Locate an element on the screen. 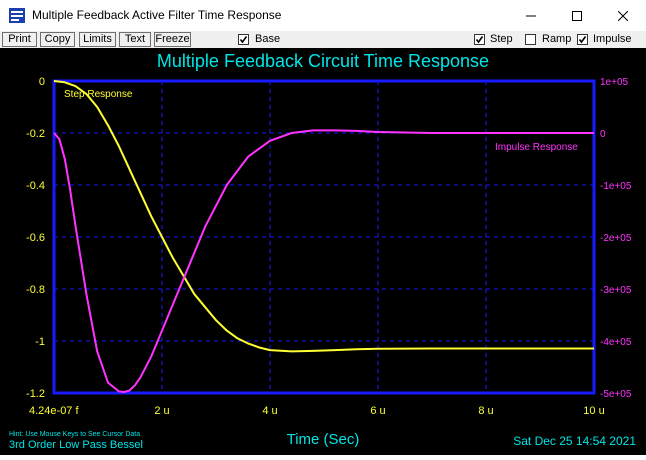  y-right-tick-label: -3e+05 is located at coordinates (616, 290).